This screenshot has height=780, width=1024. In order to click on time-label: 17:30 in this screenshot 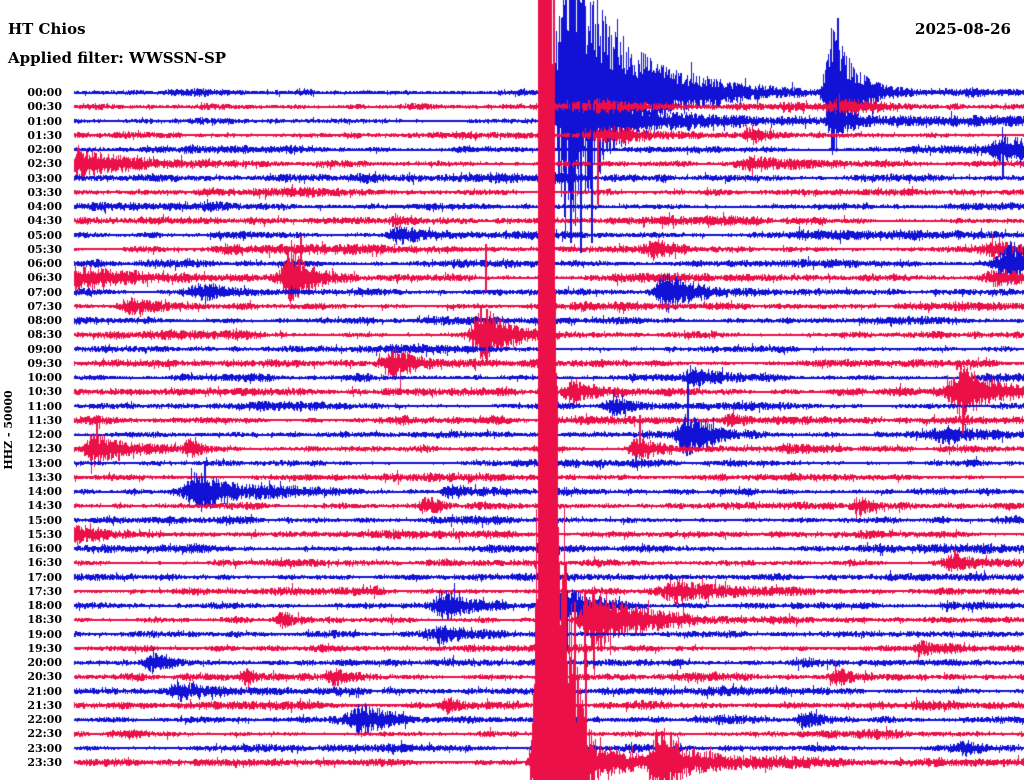, I will do `click(44, 591)`.